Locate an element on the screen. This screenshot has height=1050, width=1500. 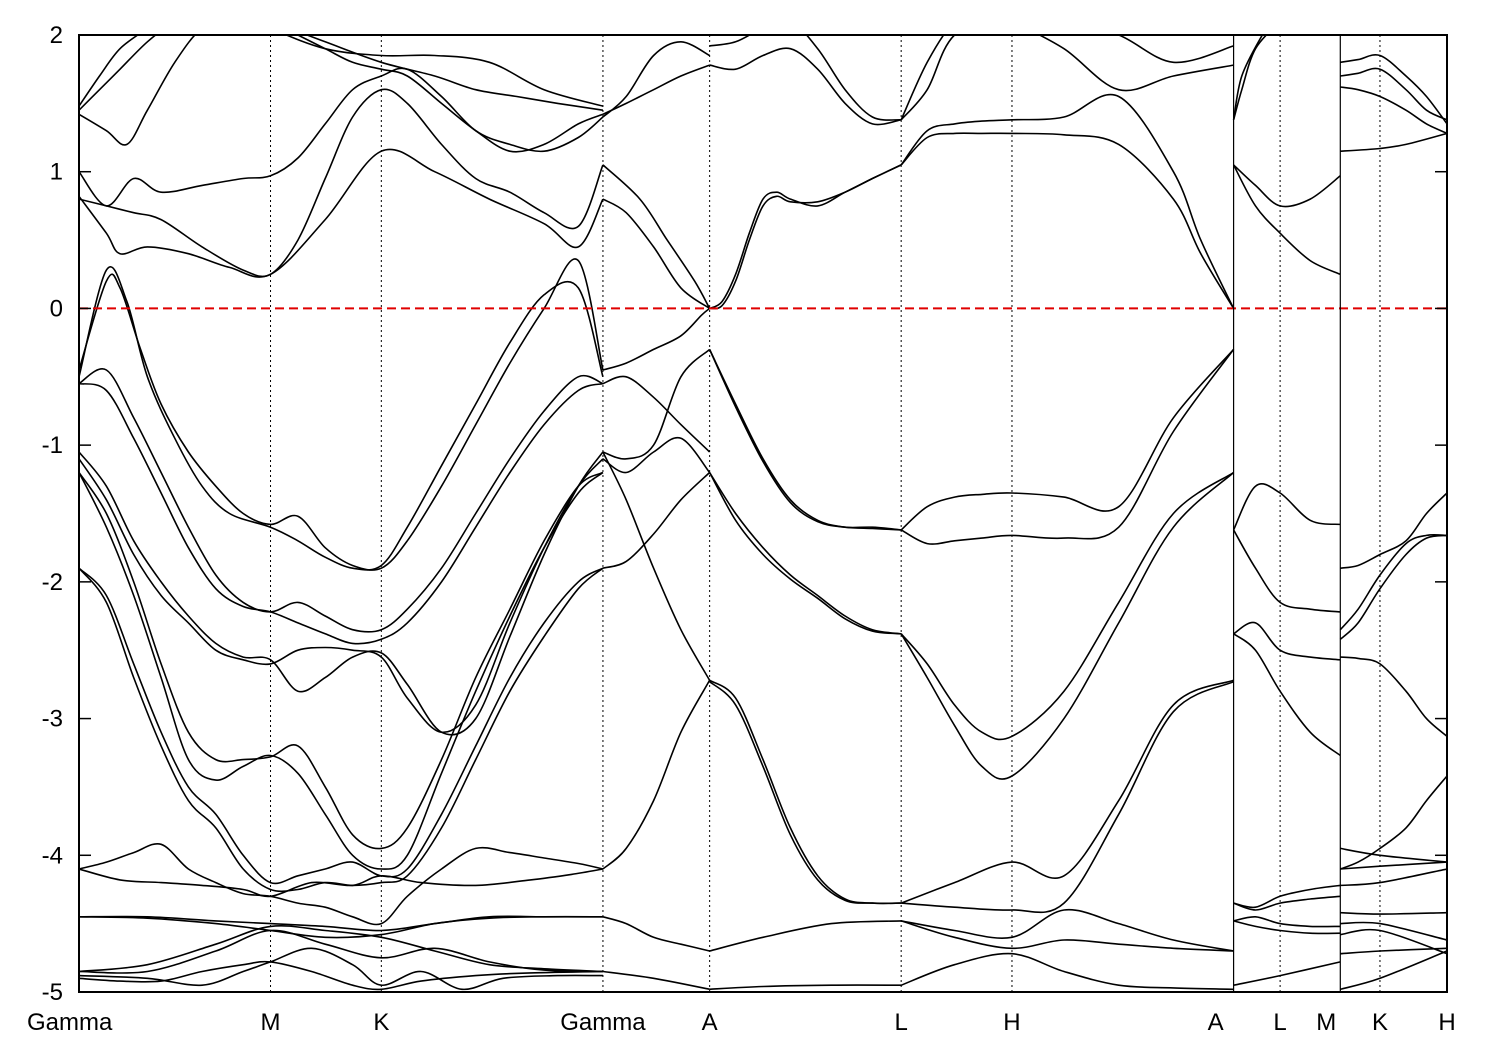
x-tick-label-0: Gamma is located at coordinates (70, 1022).